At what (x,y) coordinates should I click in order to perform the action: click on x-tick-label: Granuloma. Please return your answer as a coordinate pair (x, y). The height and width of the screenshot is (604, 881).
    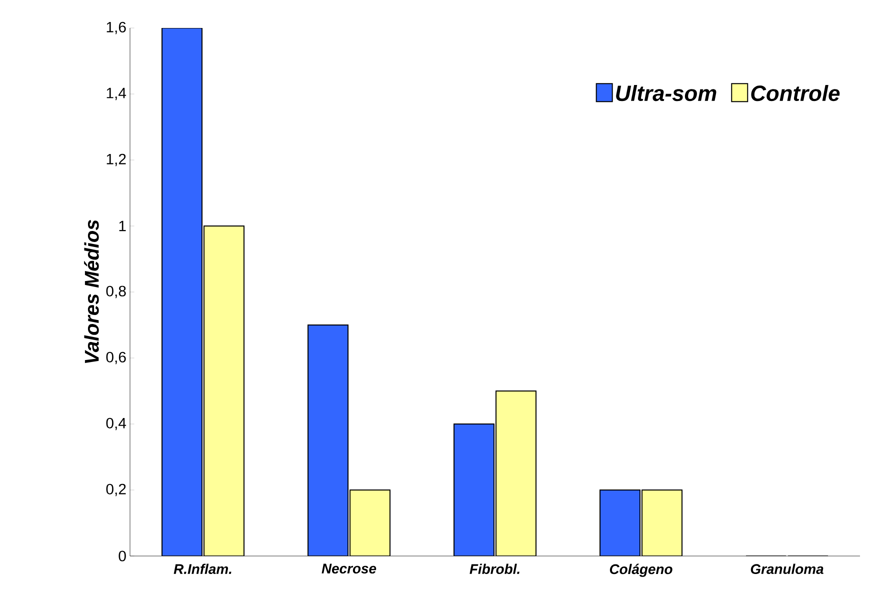
    Looking at the image, I should click on (787, 569).